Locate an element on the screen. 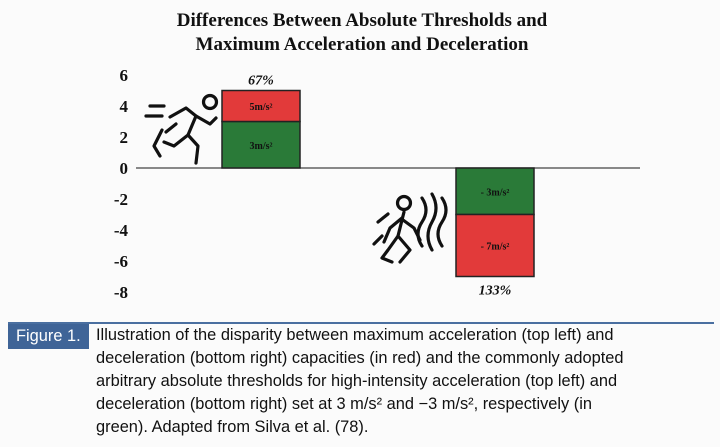 The height and width of the screenshot is (447, 720). y-tick-label: -4 is located at coordinates (121, 230).